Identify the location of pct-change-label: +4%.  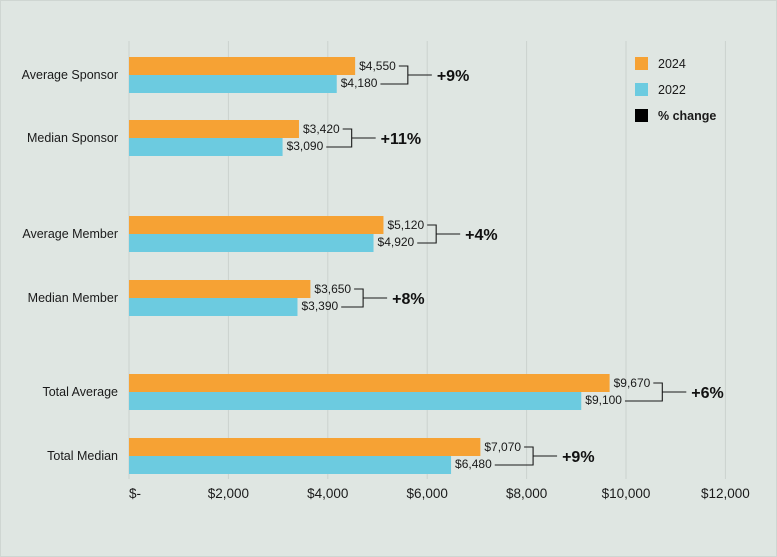
(481, 235).